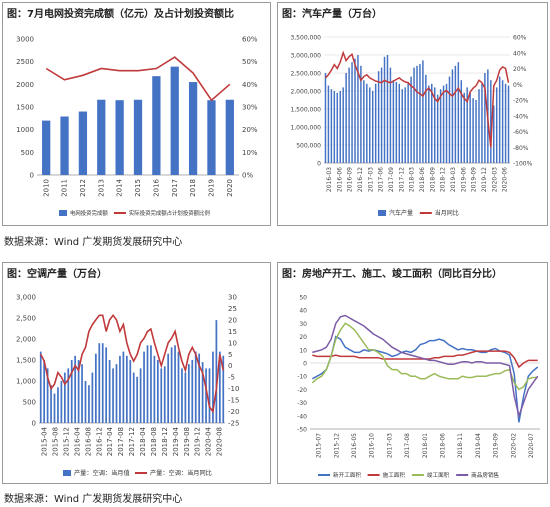 The height and width of the screenshot is (507, 550). Describe the element at coordinates (232, 309) in the screenshot. I see `y2-tick-label: 25` at that location.